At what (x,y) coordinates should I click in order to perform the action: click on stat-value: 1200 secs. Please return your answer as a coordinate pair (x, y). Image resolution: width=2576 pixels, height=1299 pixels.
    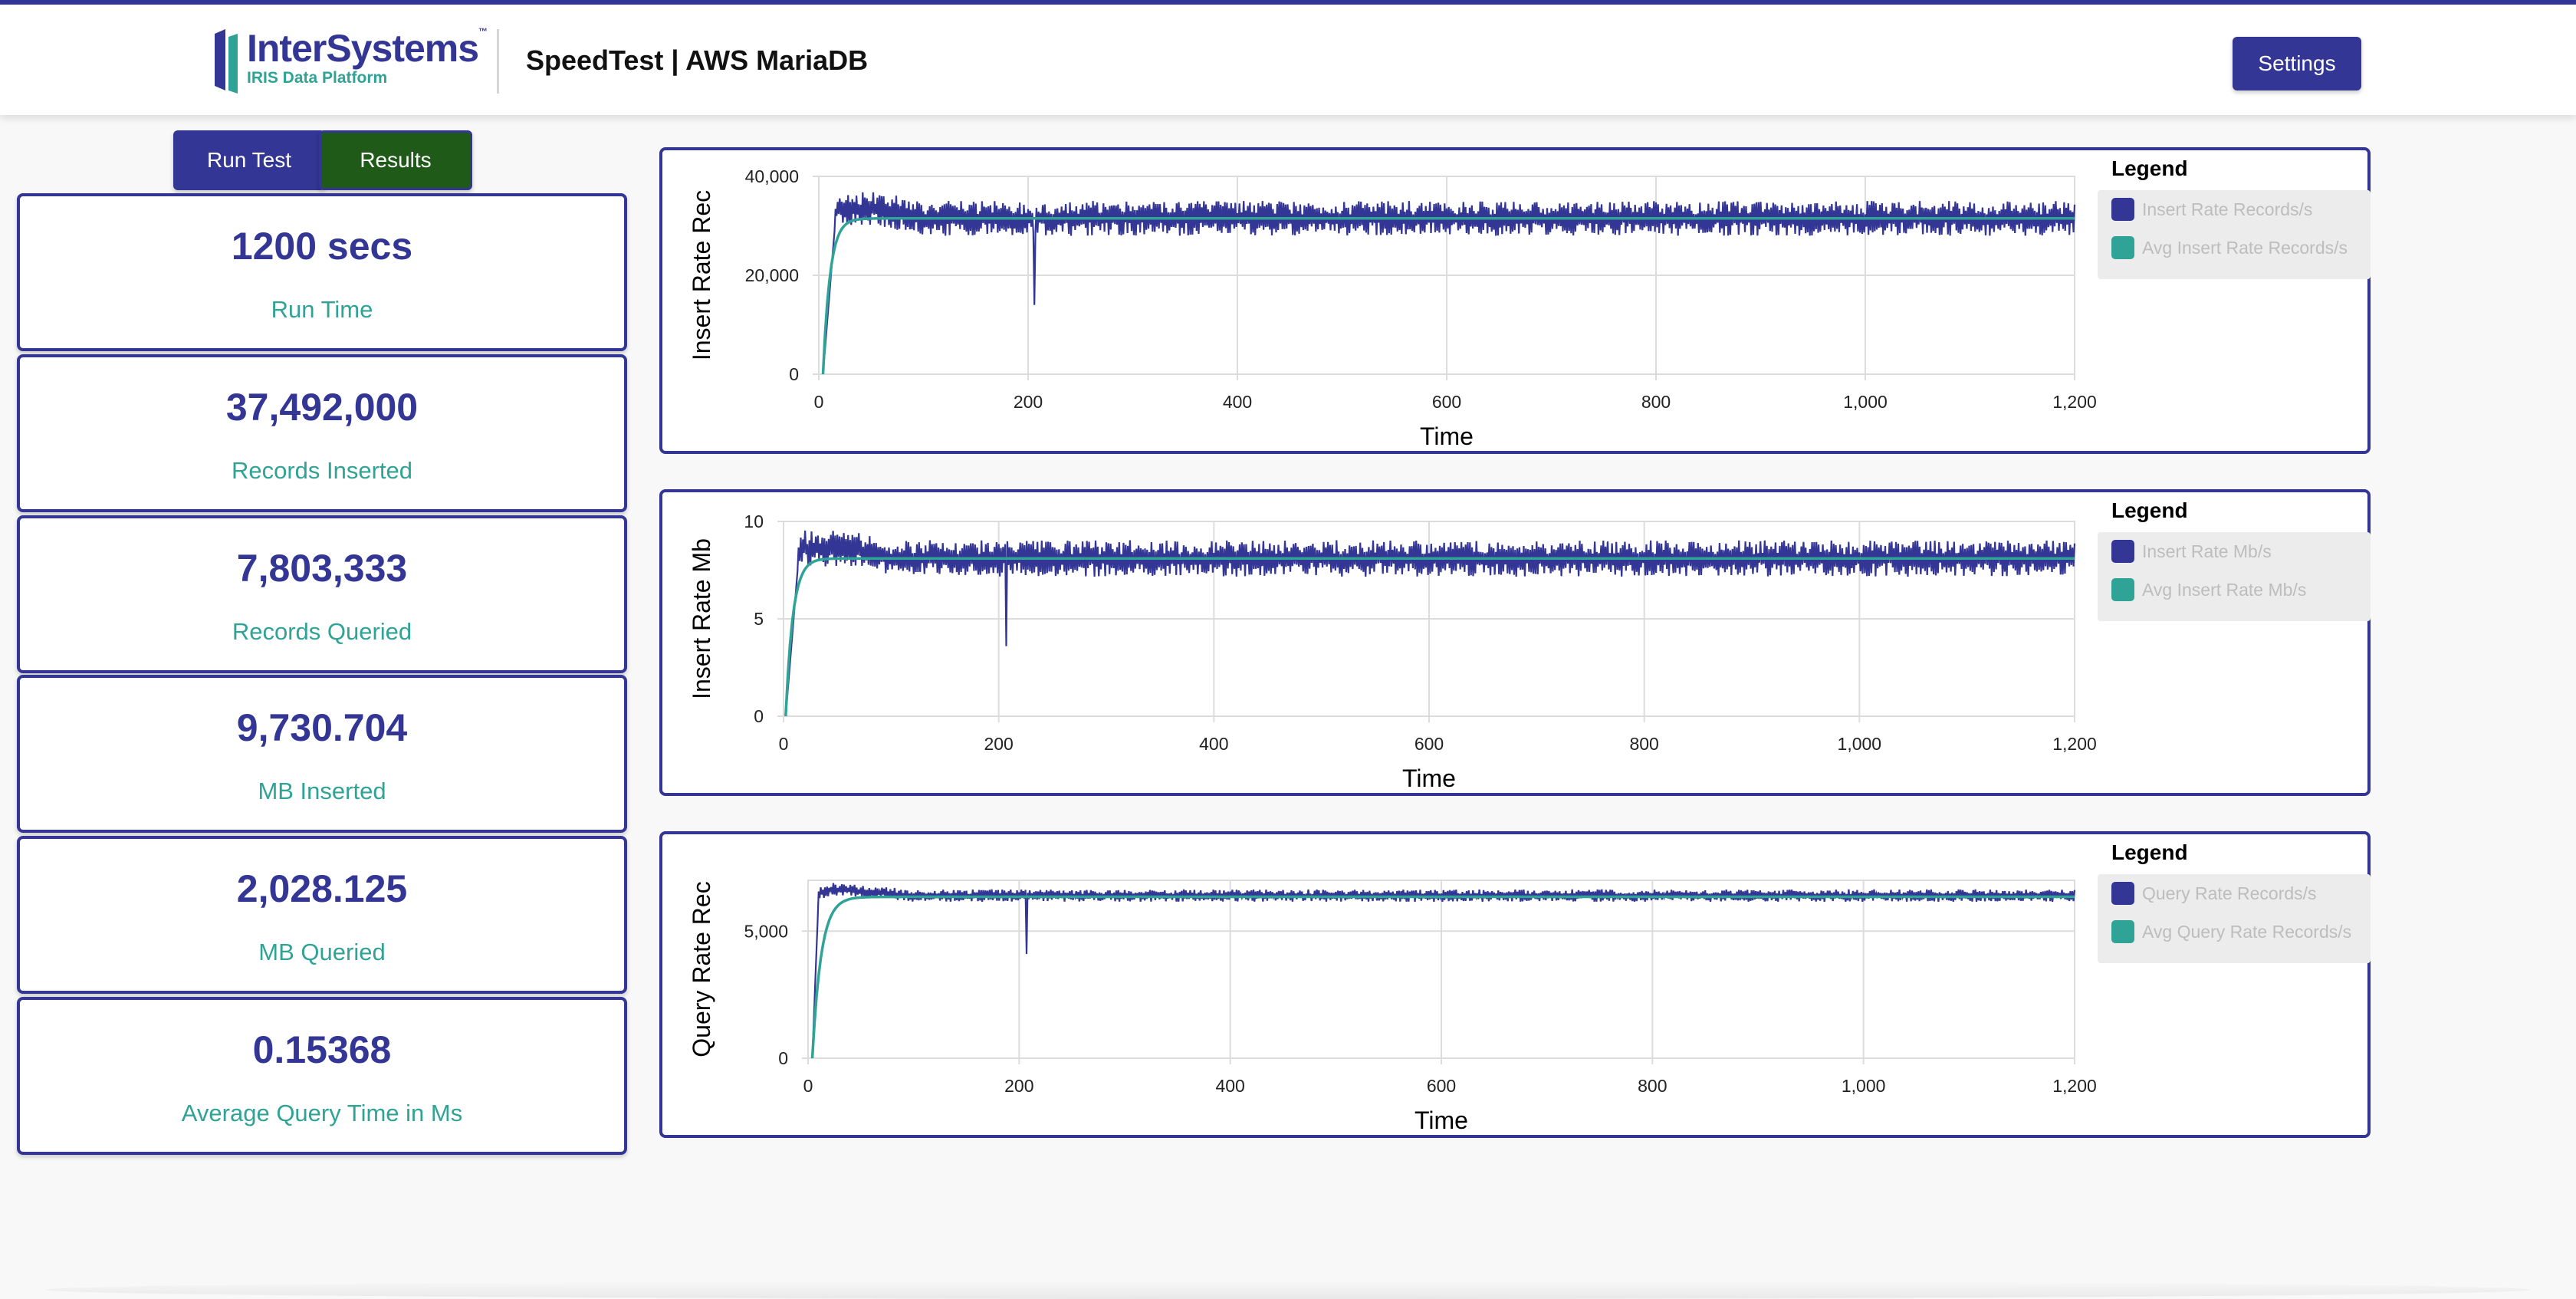
    Looking at the image, I should click on (322, 246).